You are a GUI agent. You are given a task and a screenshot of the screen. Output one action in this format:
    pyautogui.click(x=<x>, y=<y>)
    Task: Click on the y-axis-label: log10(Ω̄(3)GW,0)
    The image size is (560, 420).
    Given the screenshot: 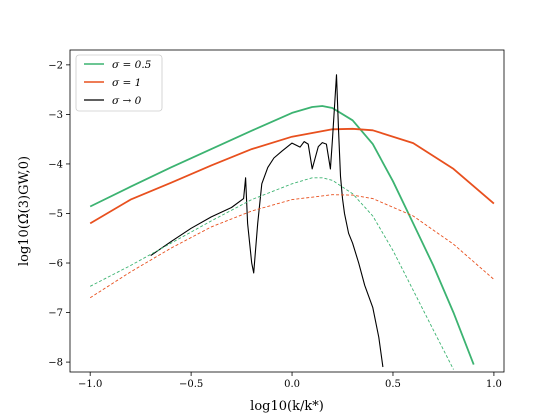 What is the action you would take?
    pyautogui.click(x=24, y=211)
    